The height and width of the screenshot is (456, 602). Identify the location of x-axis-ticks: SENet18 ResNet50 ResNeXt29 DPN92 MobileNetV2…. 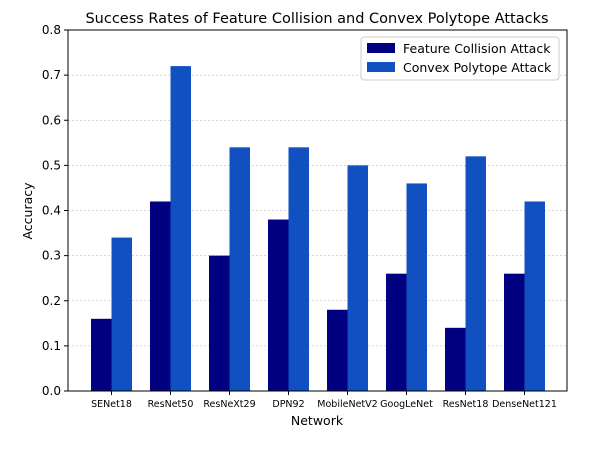
(324, 400).